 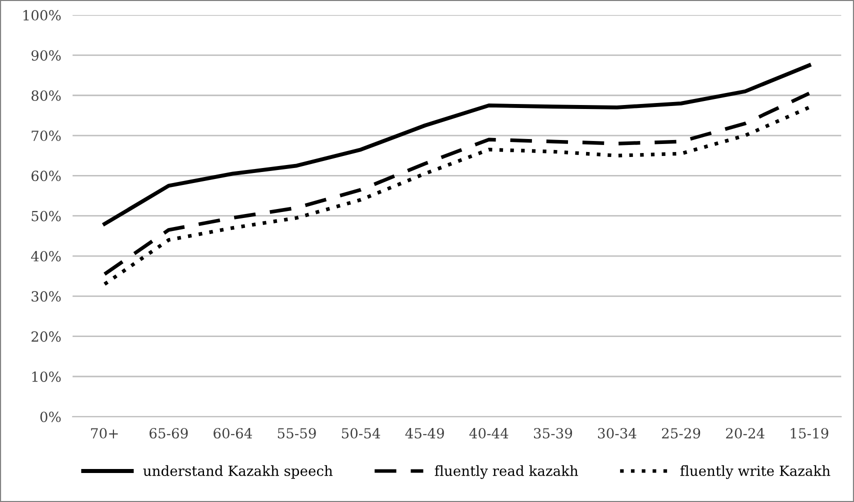 What do you see at coordinates (238, 472) in the screenshot?
I see `legend-label: understand Kazakh speech` at bounding box center [238, 472].